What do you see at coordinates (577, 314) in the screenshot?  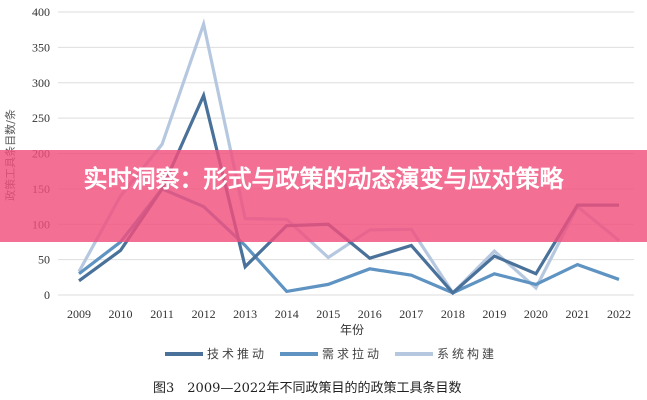 I see `x-tick-label: 2021` at bounding box center [577, 314].